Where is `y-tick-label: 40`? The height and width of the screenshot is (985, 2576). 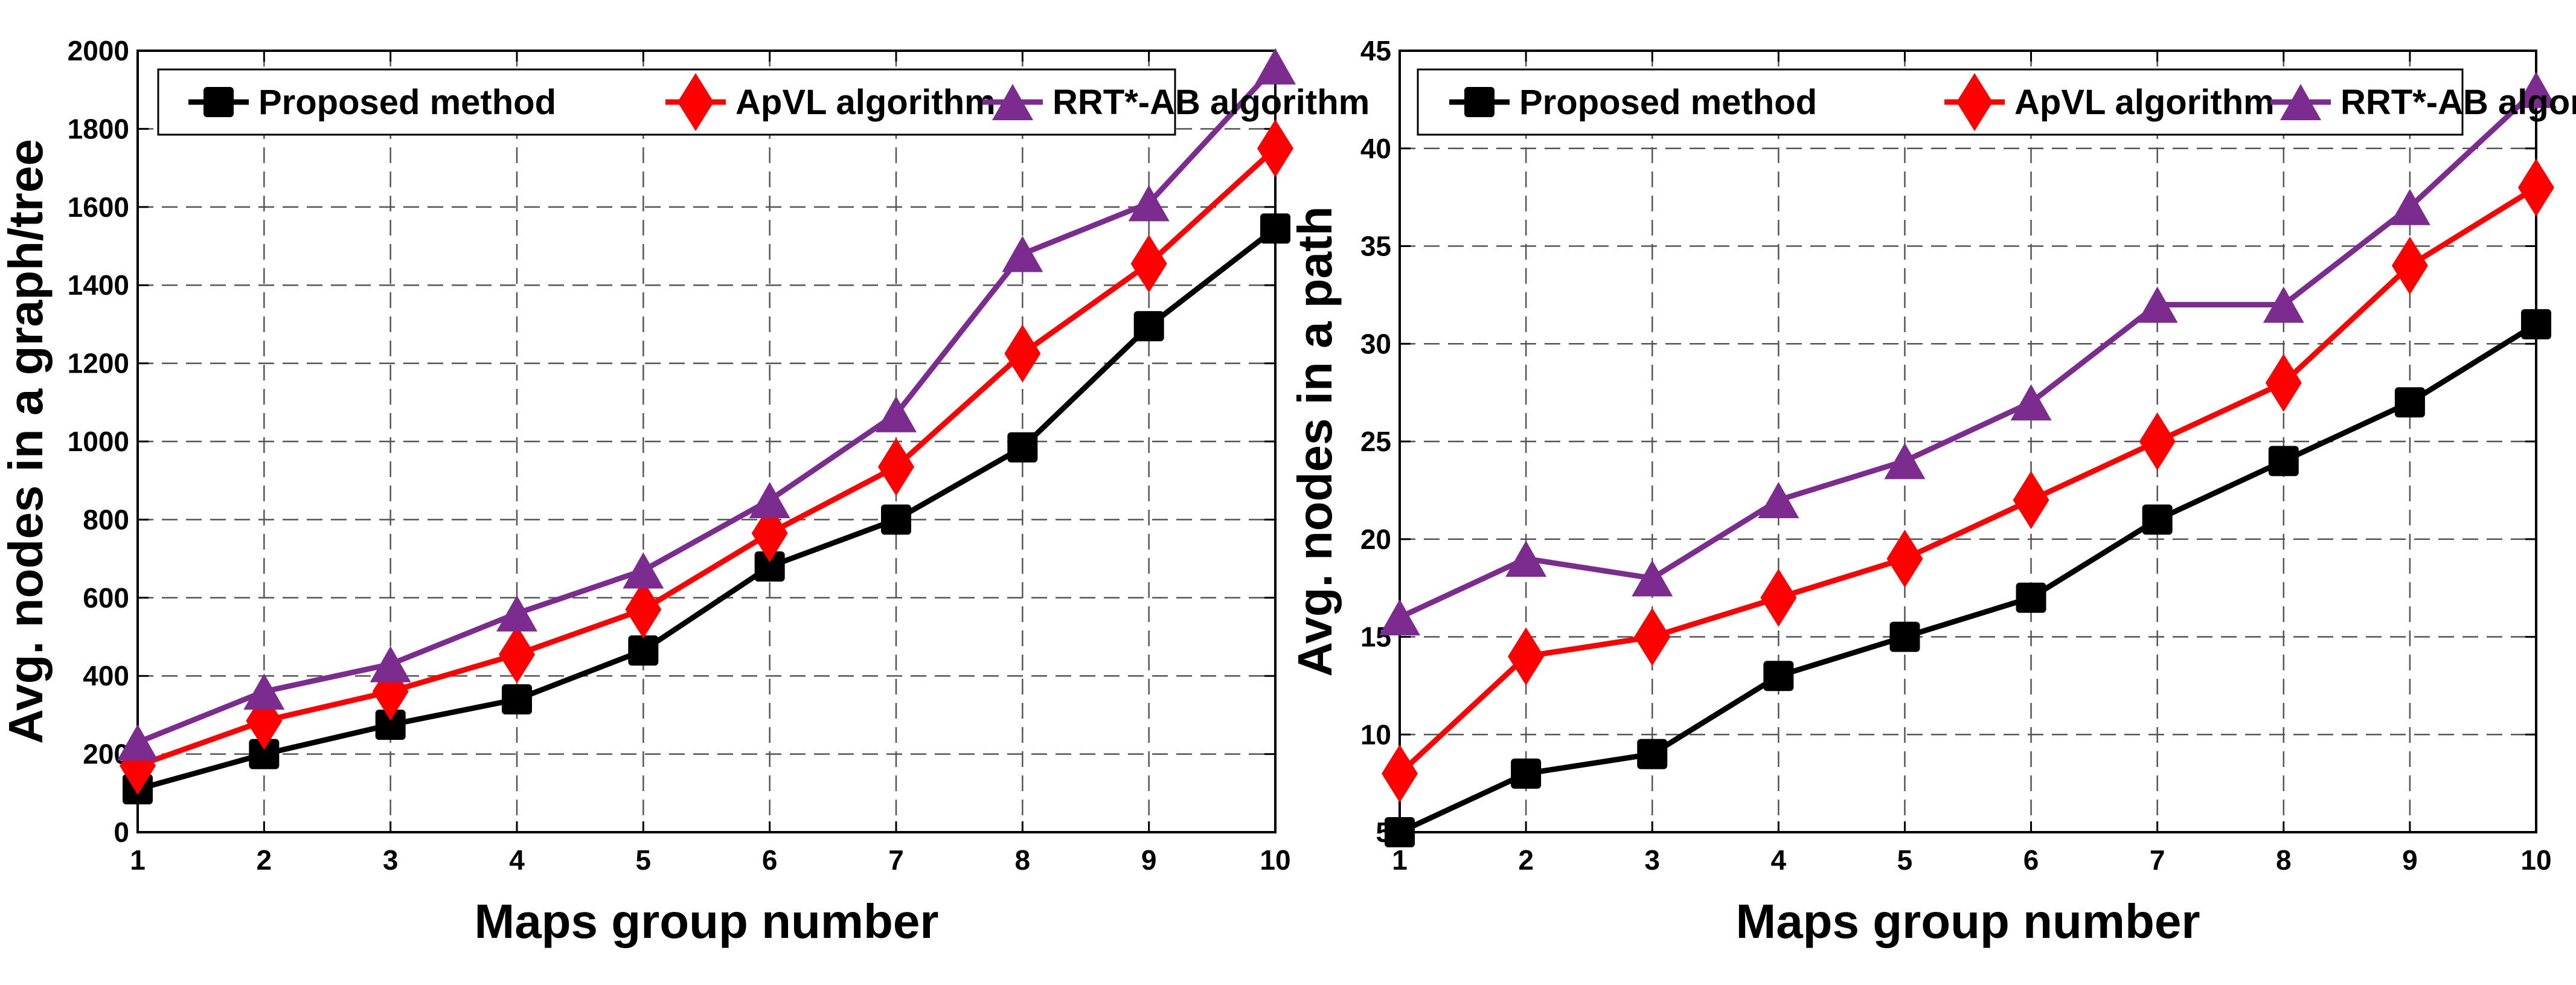
y-tick-label: 40 is located at coordinates (1375, 148).